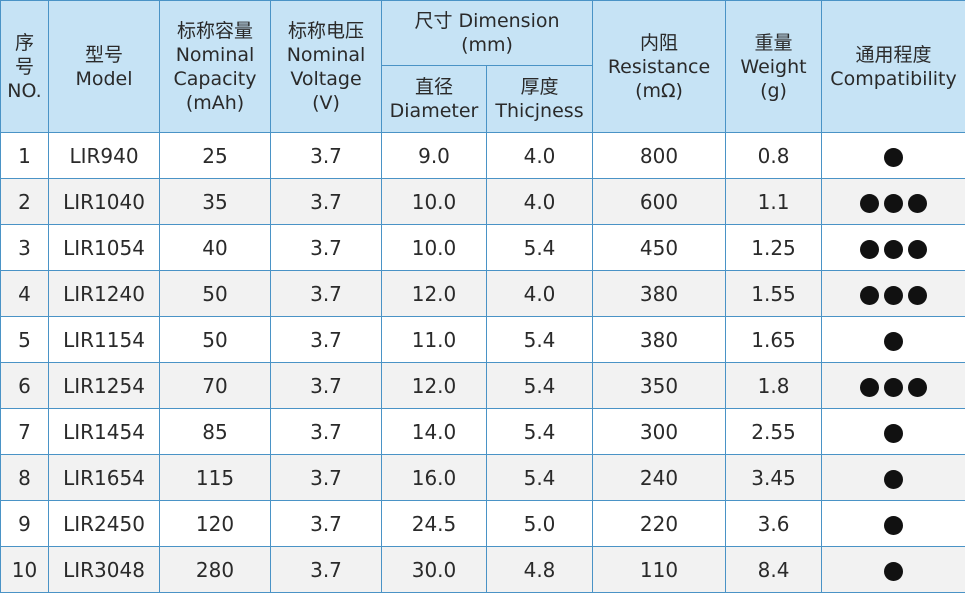  I want to click on cell-capacity: 50, so click(215, 340).